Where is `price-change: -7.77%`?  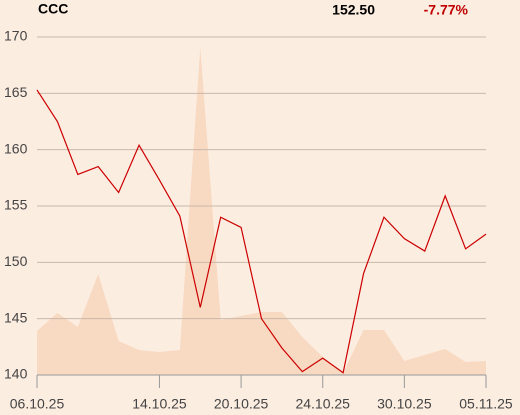
price-change: -7.77% is located at coordinates (446, 10).